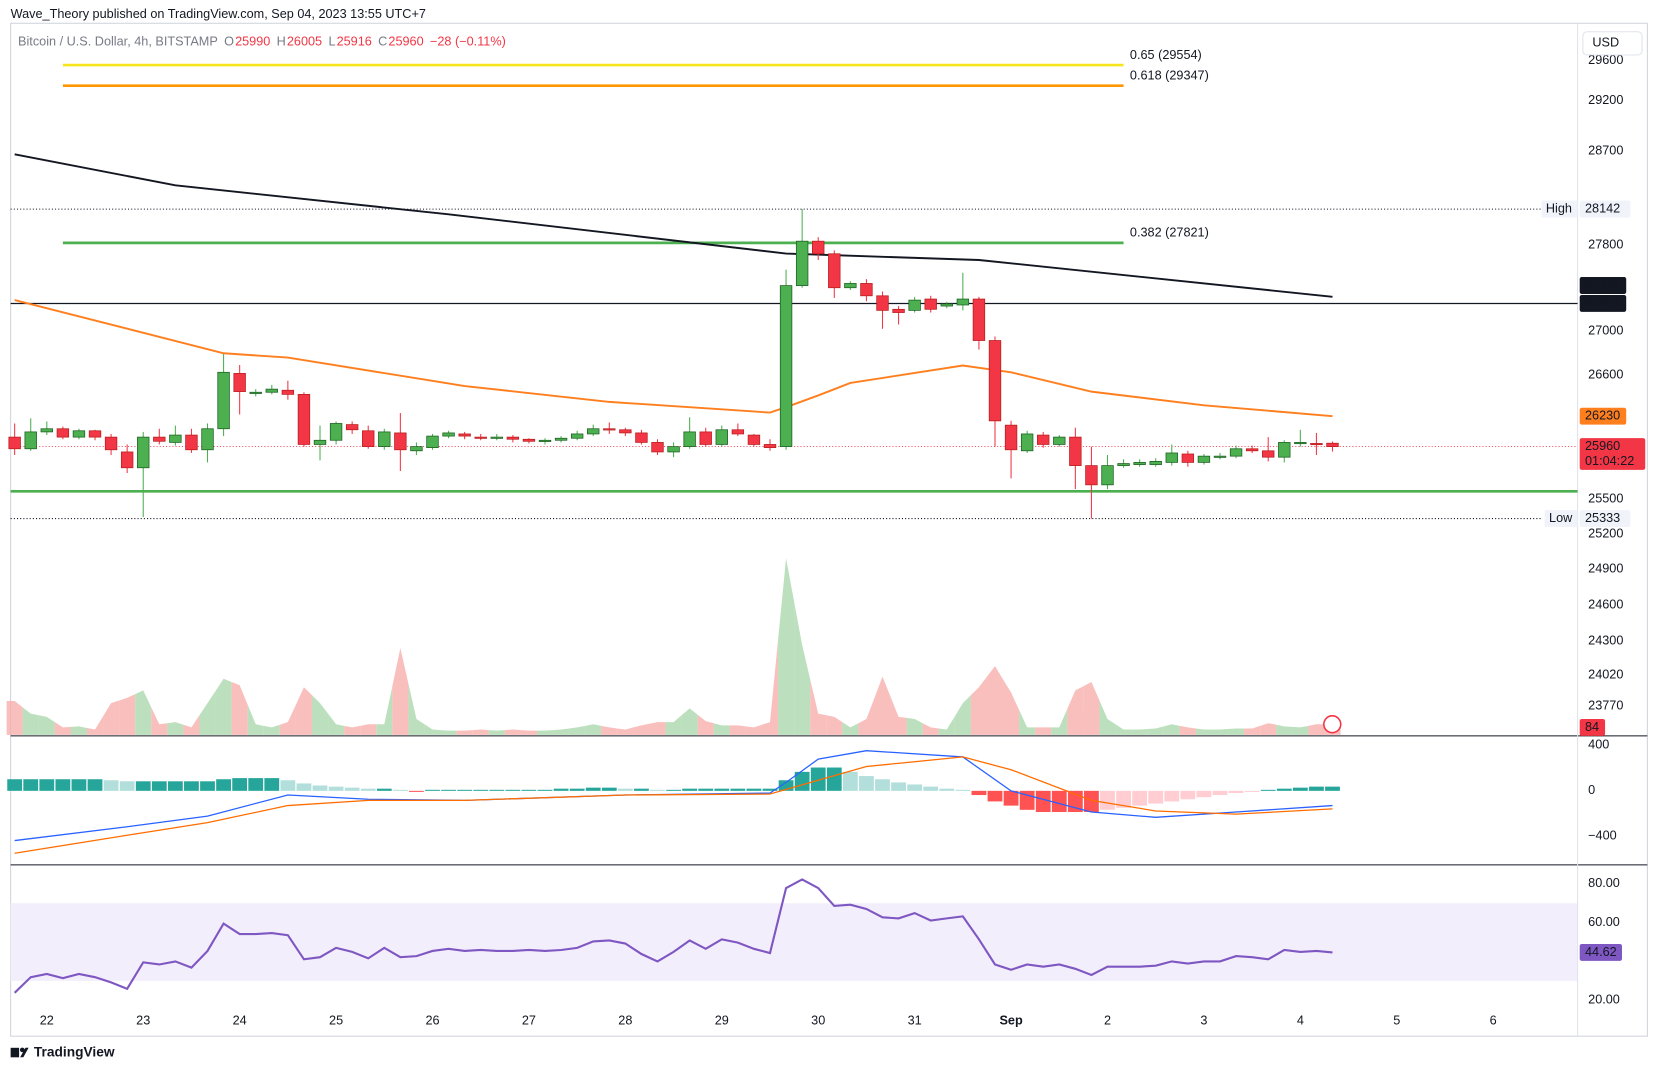  I want to click on fib-label: 0.618 (29347), so click(1169, 76).